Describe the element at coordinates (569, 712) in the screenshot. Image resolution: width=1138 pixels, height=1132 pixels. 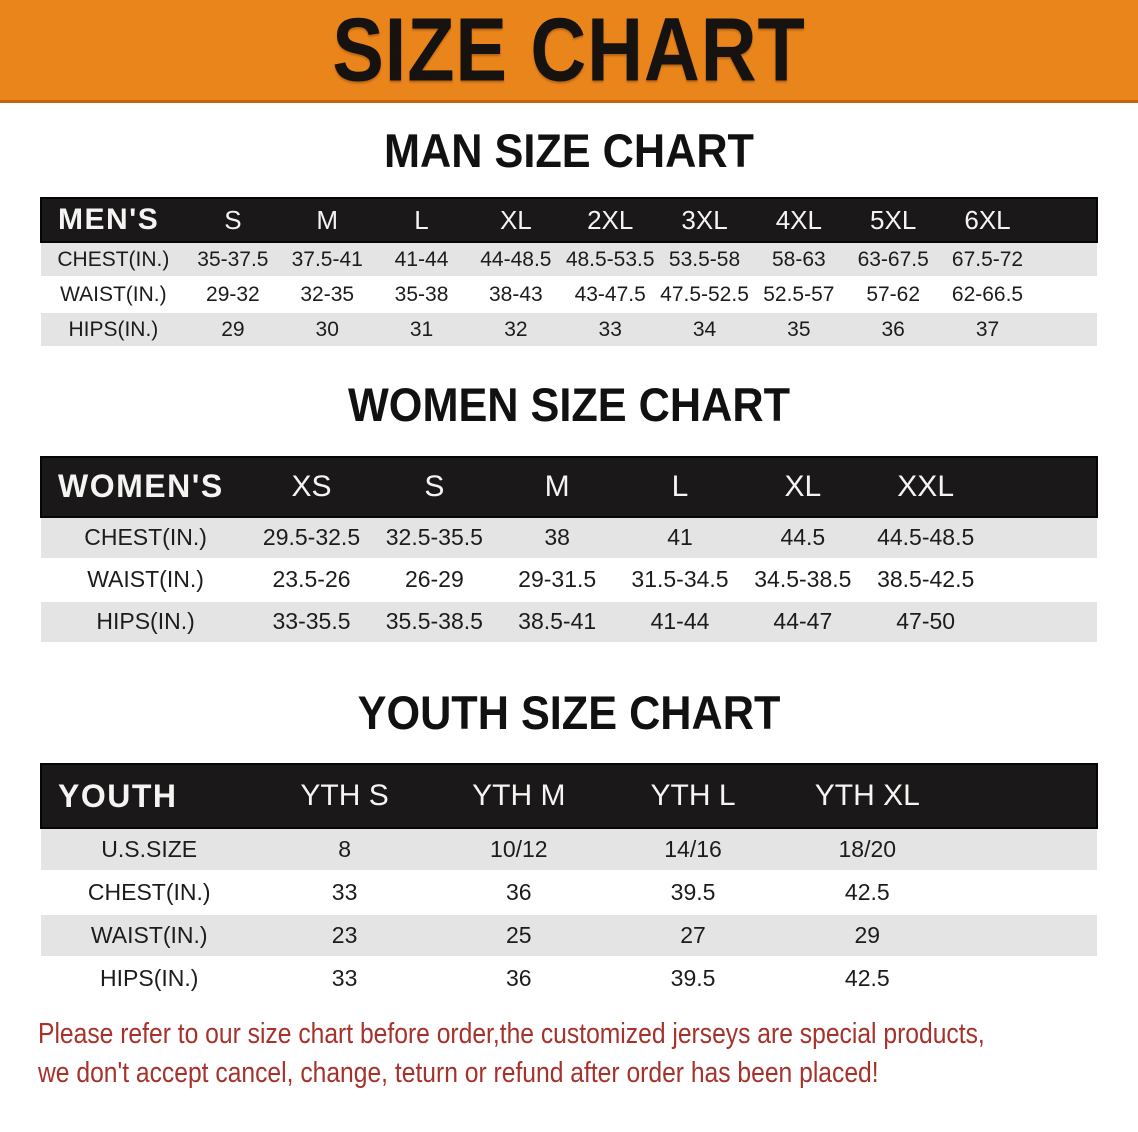
I see `section-heading-youth: YOUTH SIZE CHART` at that location.